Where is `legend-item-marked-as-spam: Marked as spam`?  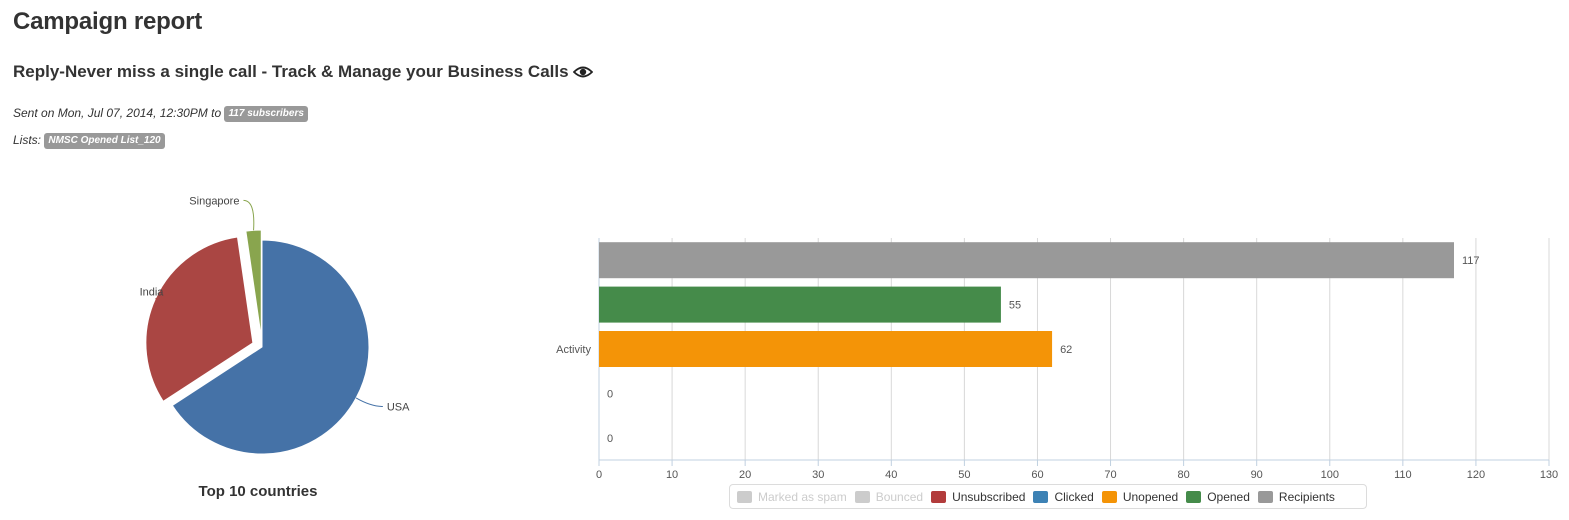
legend-item-marked-as-spam: Marked as spam is located at coordinates (792, 497).